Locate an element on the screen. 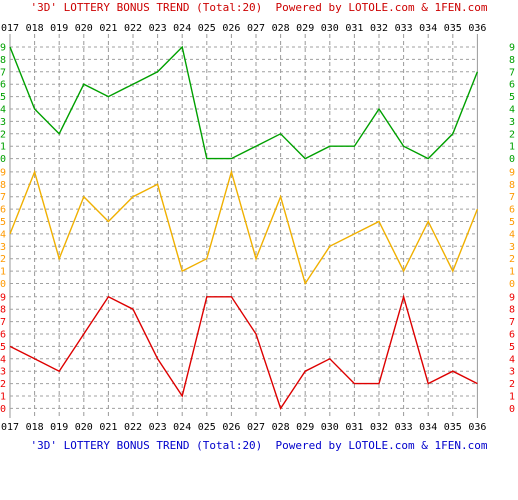  x-tick-label: 030 is located at coordinates (330, 28).